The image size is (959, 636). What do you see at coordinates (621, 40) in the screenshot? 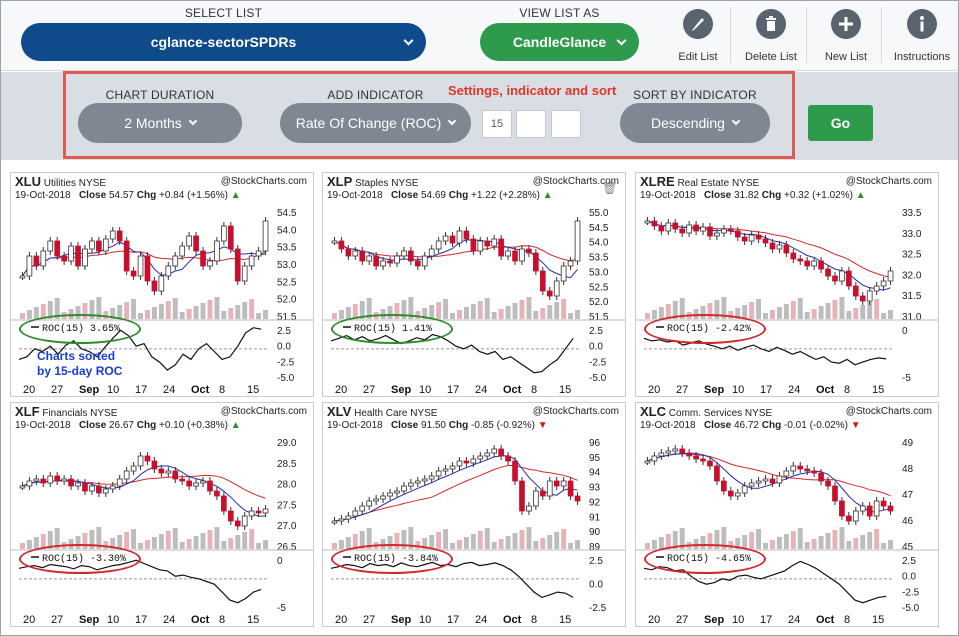
I see `chevron-down-icon` at bounding box center [621, 40].